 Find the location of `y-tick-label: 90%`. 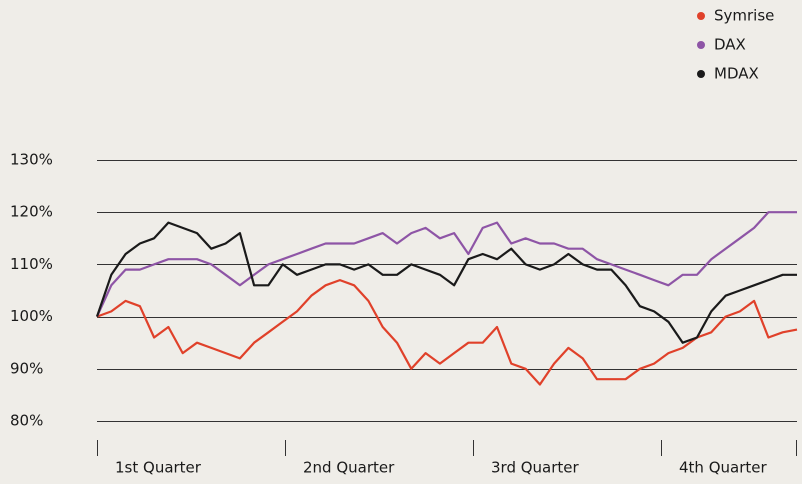

y-tick-label: 90% is located at coordinates (26, 368).